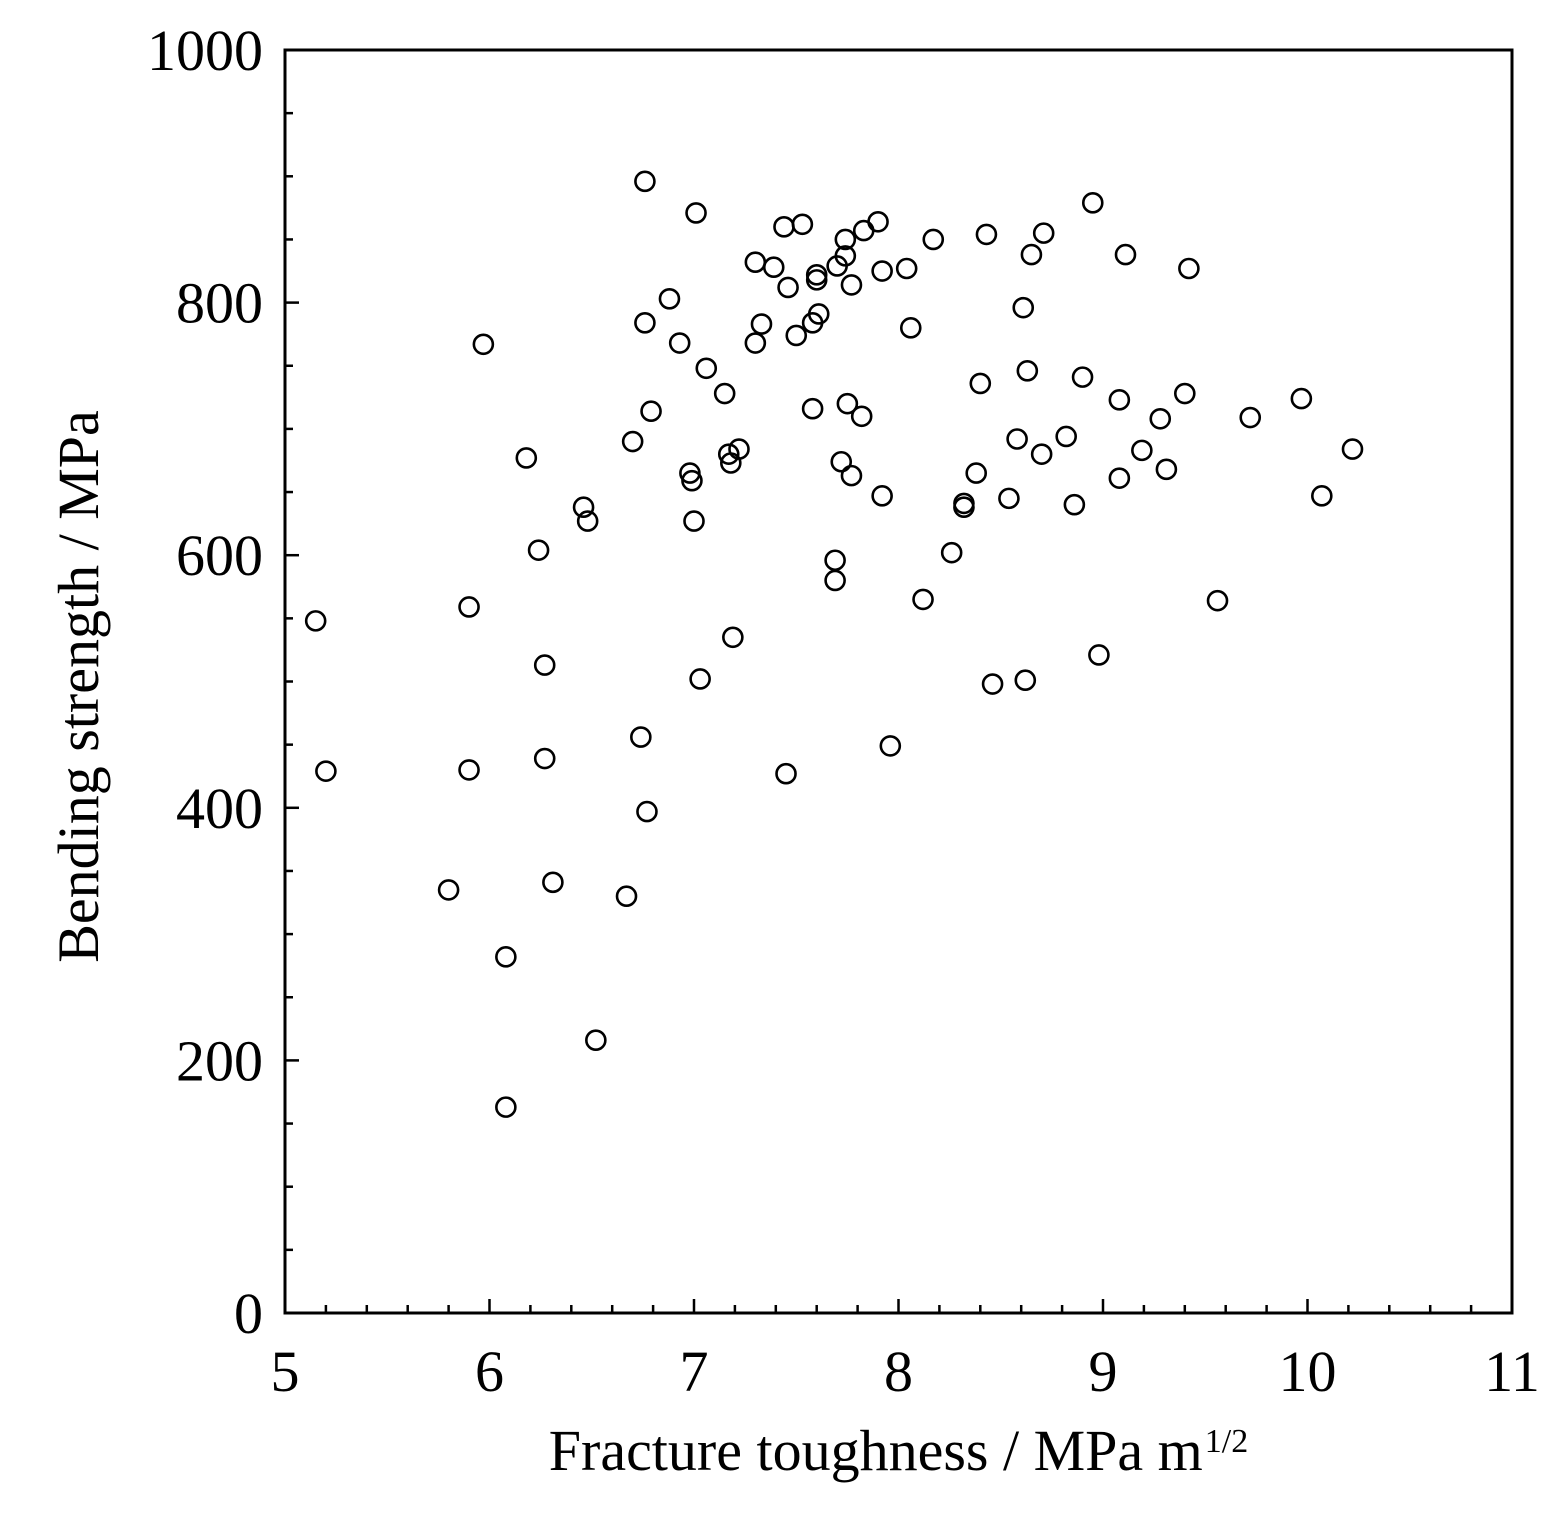  I want to click on x-axis-title-main: Fracture toughness / MPa m, so click(876, 1450).